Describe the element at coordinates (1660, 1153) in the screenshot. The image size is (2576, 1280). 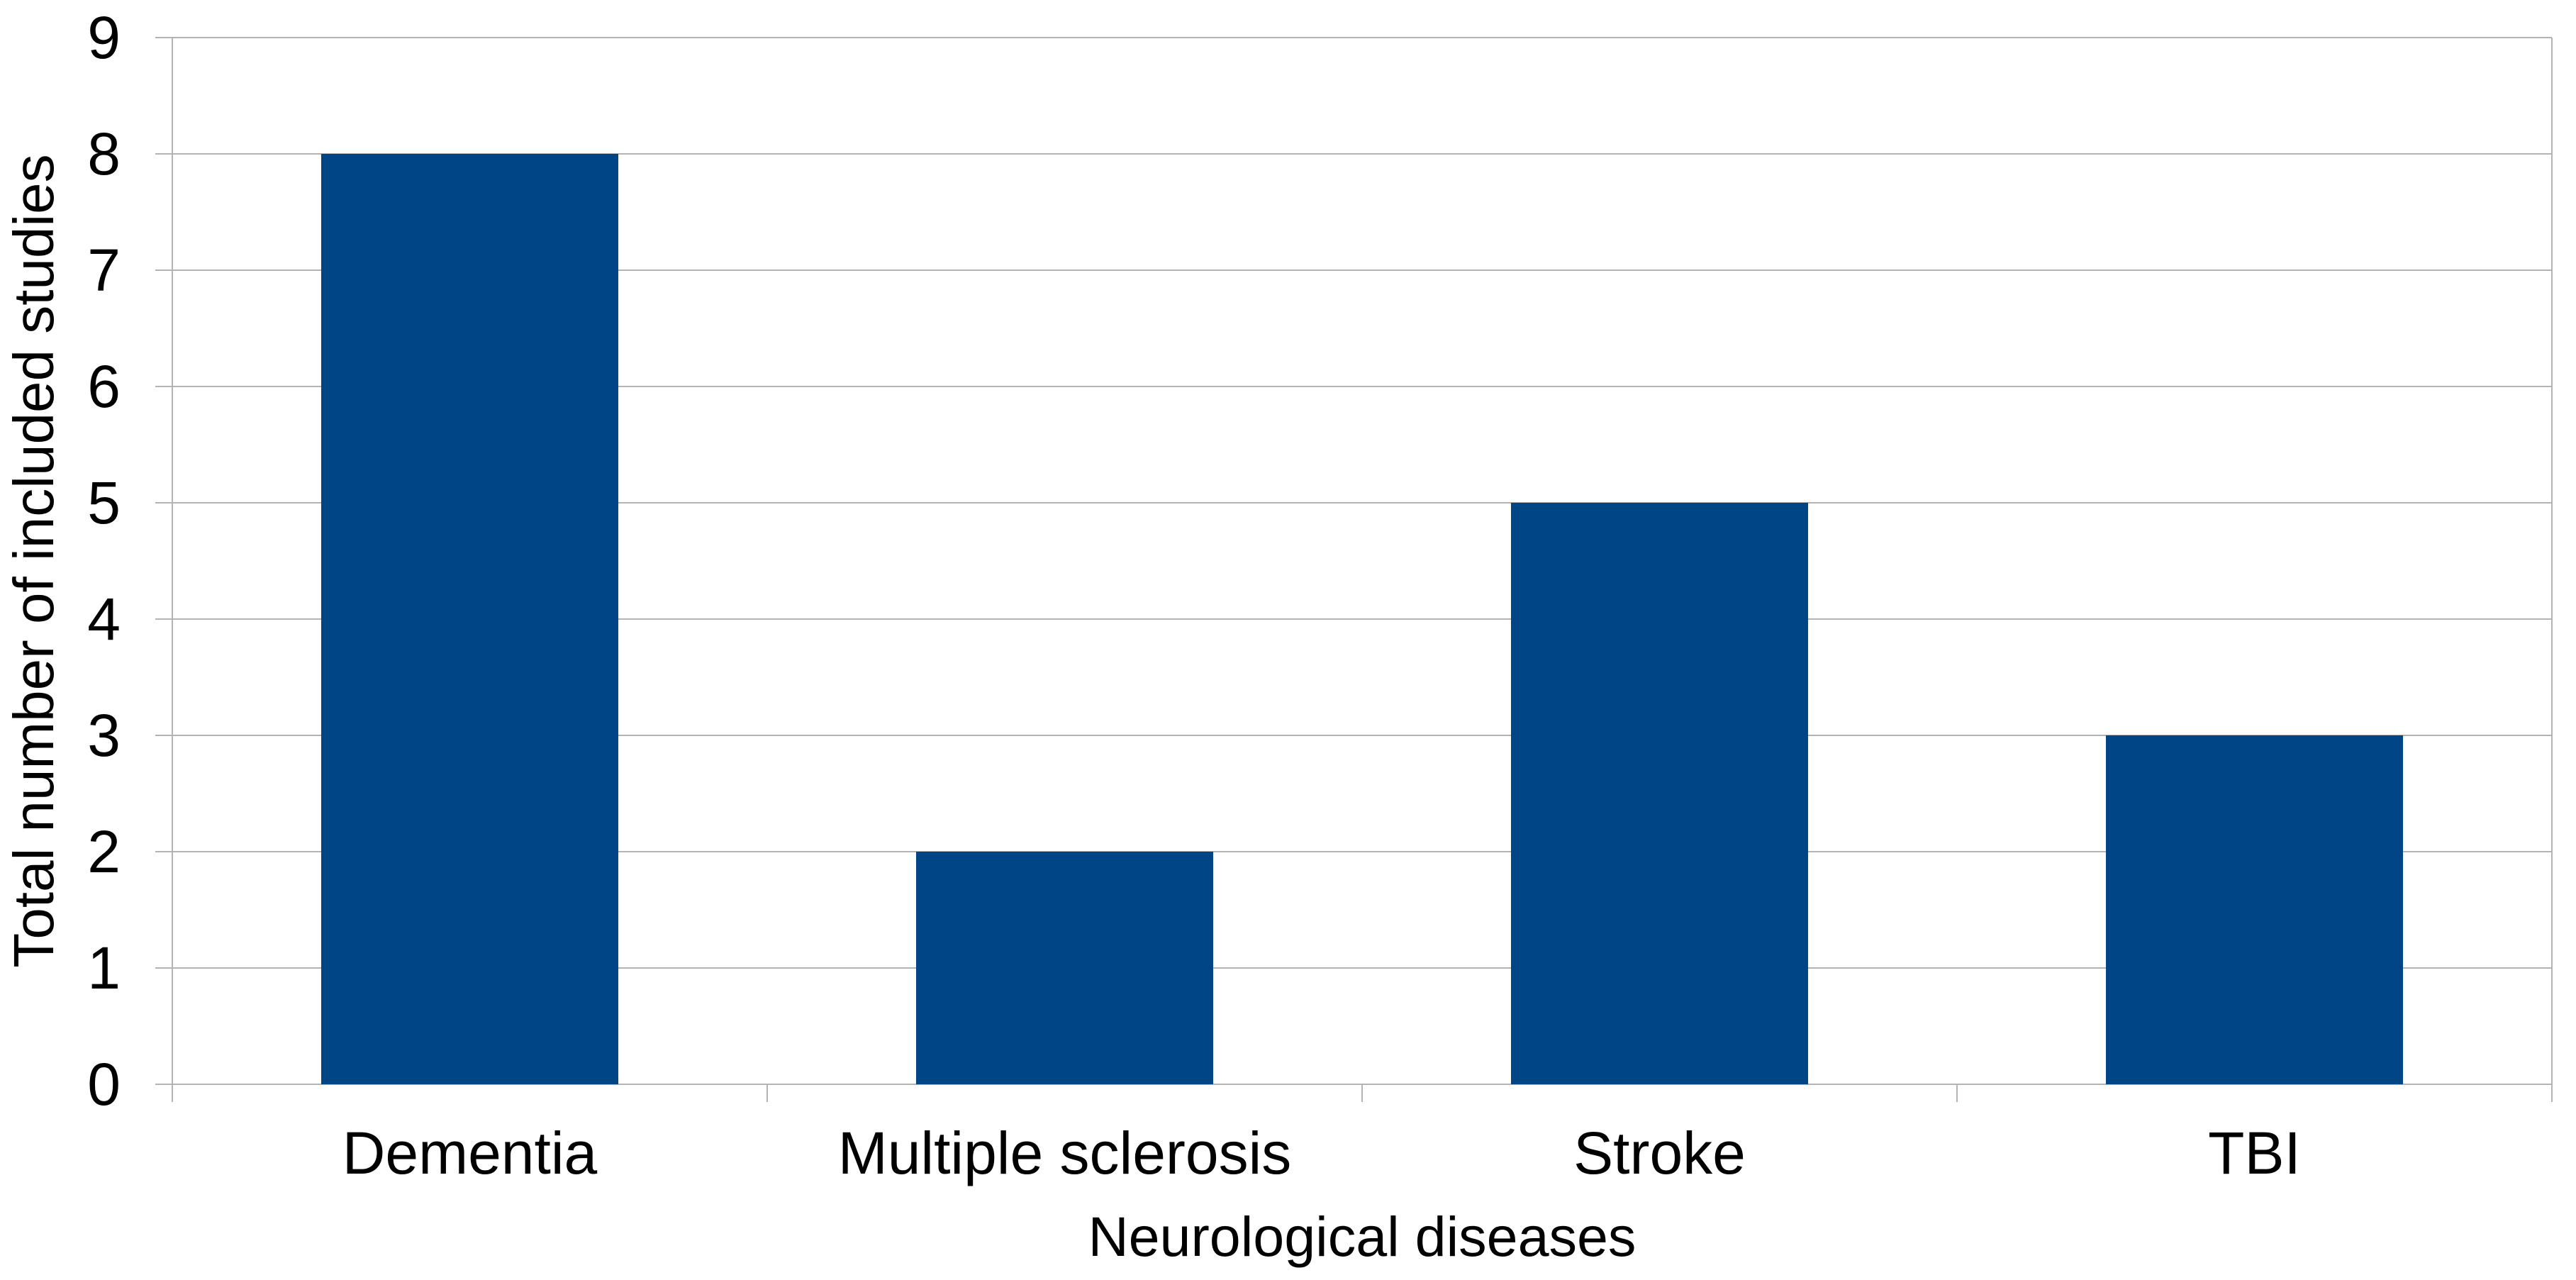
I see `x-category-label: Stroke` at that location.